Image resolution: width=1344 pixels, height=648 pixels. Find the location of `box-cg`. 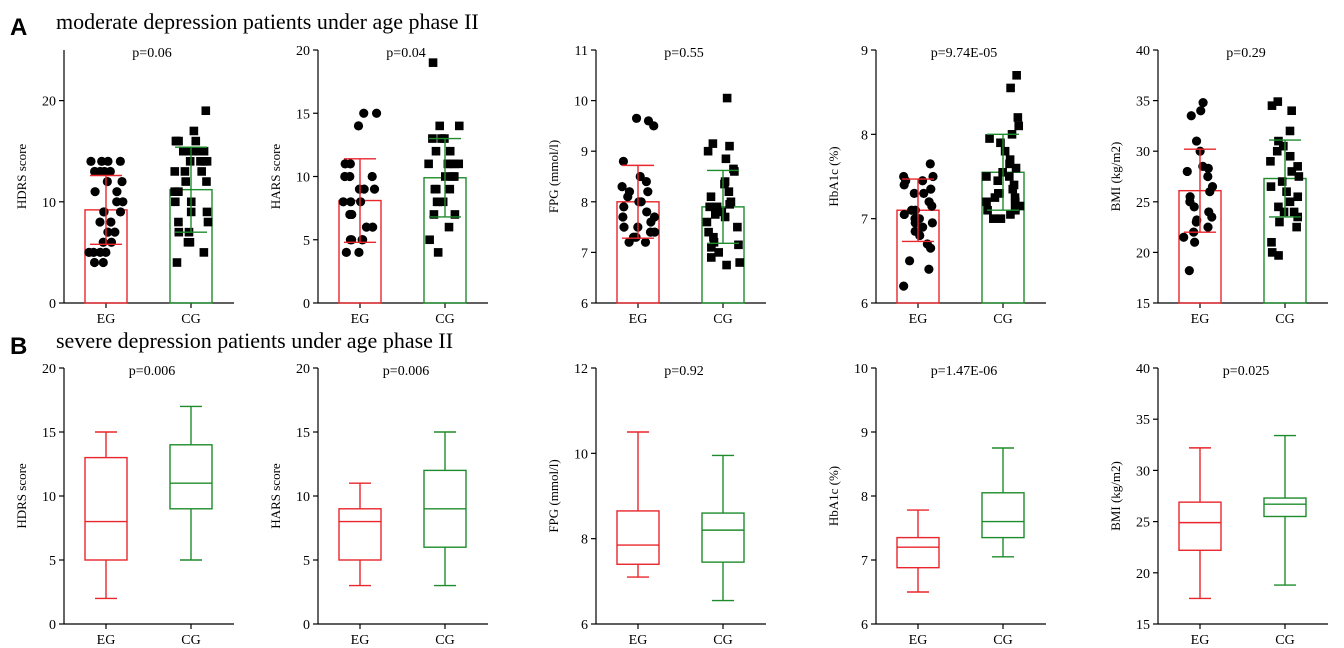

box-cg is located at coordinates (1003, 515).